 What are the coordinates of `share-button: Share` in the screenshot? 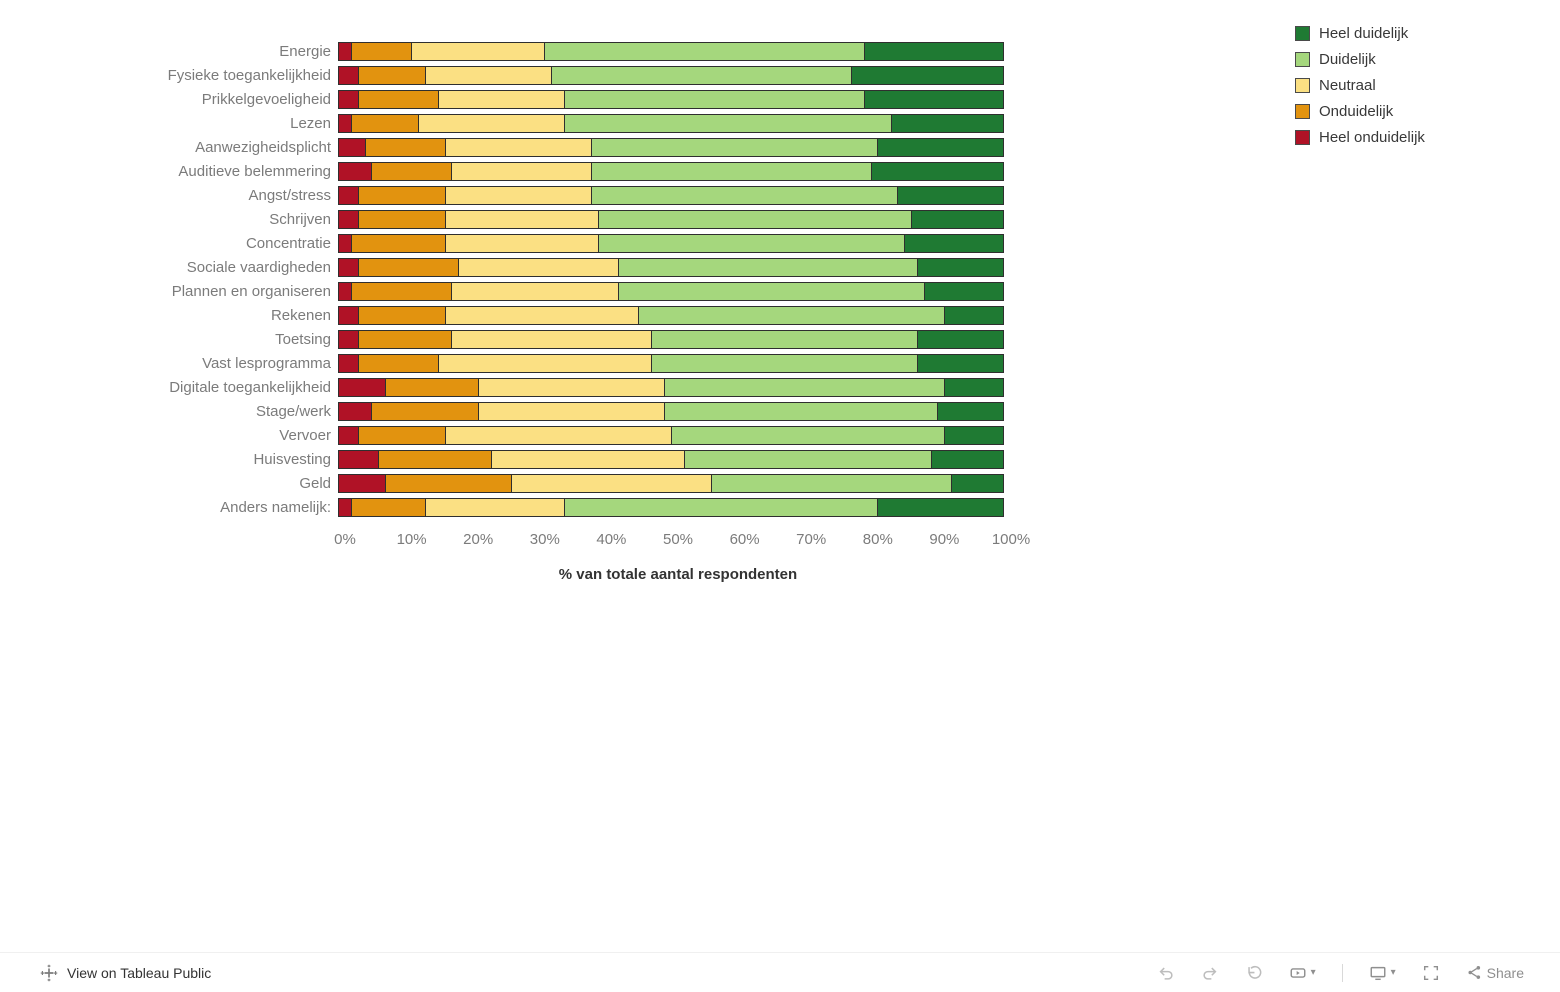 It's located at (1495, 972).